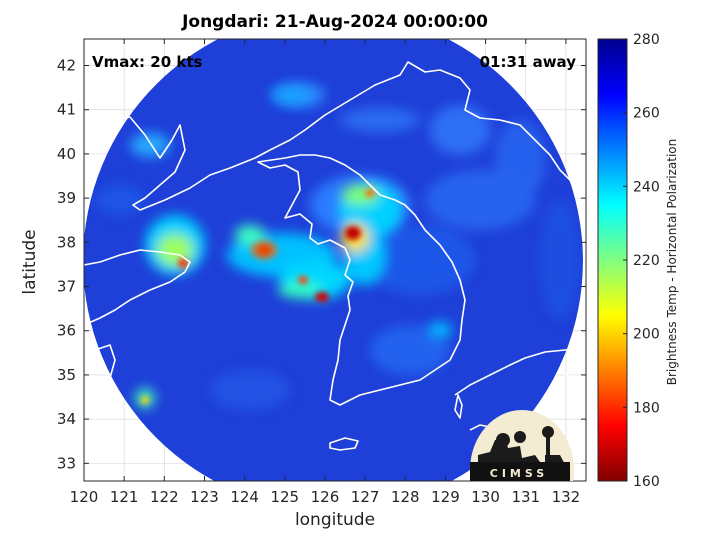 This screenshot has height=540, width=720. I want to click on x-tick-label: 121, so click(124, 497).